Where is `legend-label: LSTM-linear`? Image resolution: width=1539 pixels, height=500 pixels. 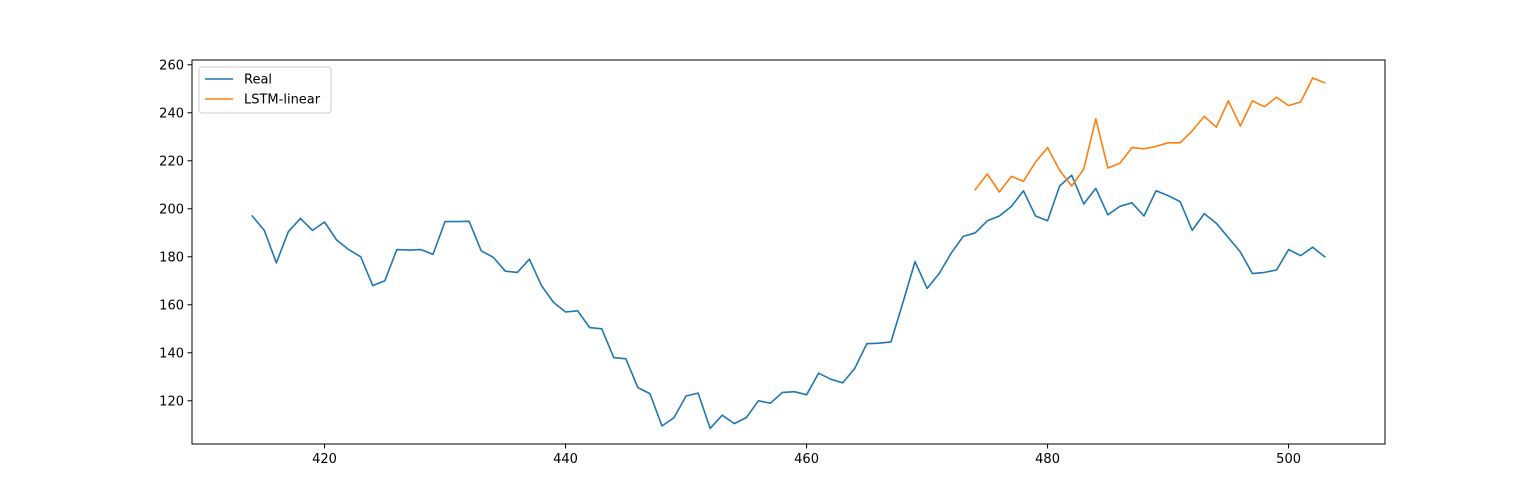
legend-label: LSTM-linear is located at coordinates (282, 100).